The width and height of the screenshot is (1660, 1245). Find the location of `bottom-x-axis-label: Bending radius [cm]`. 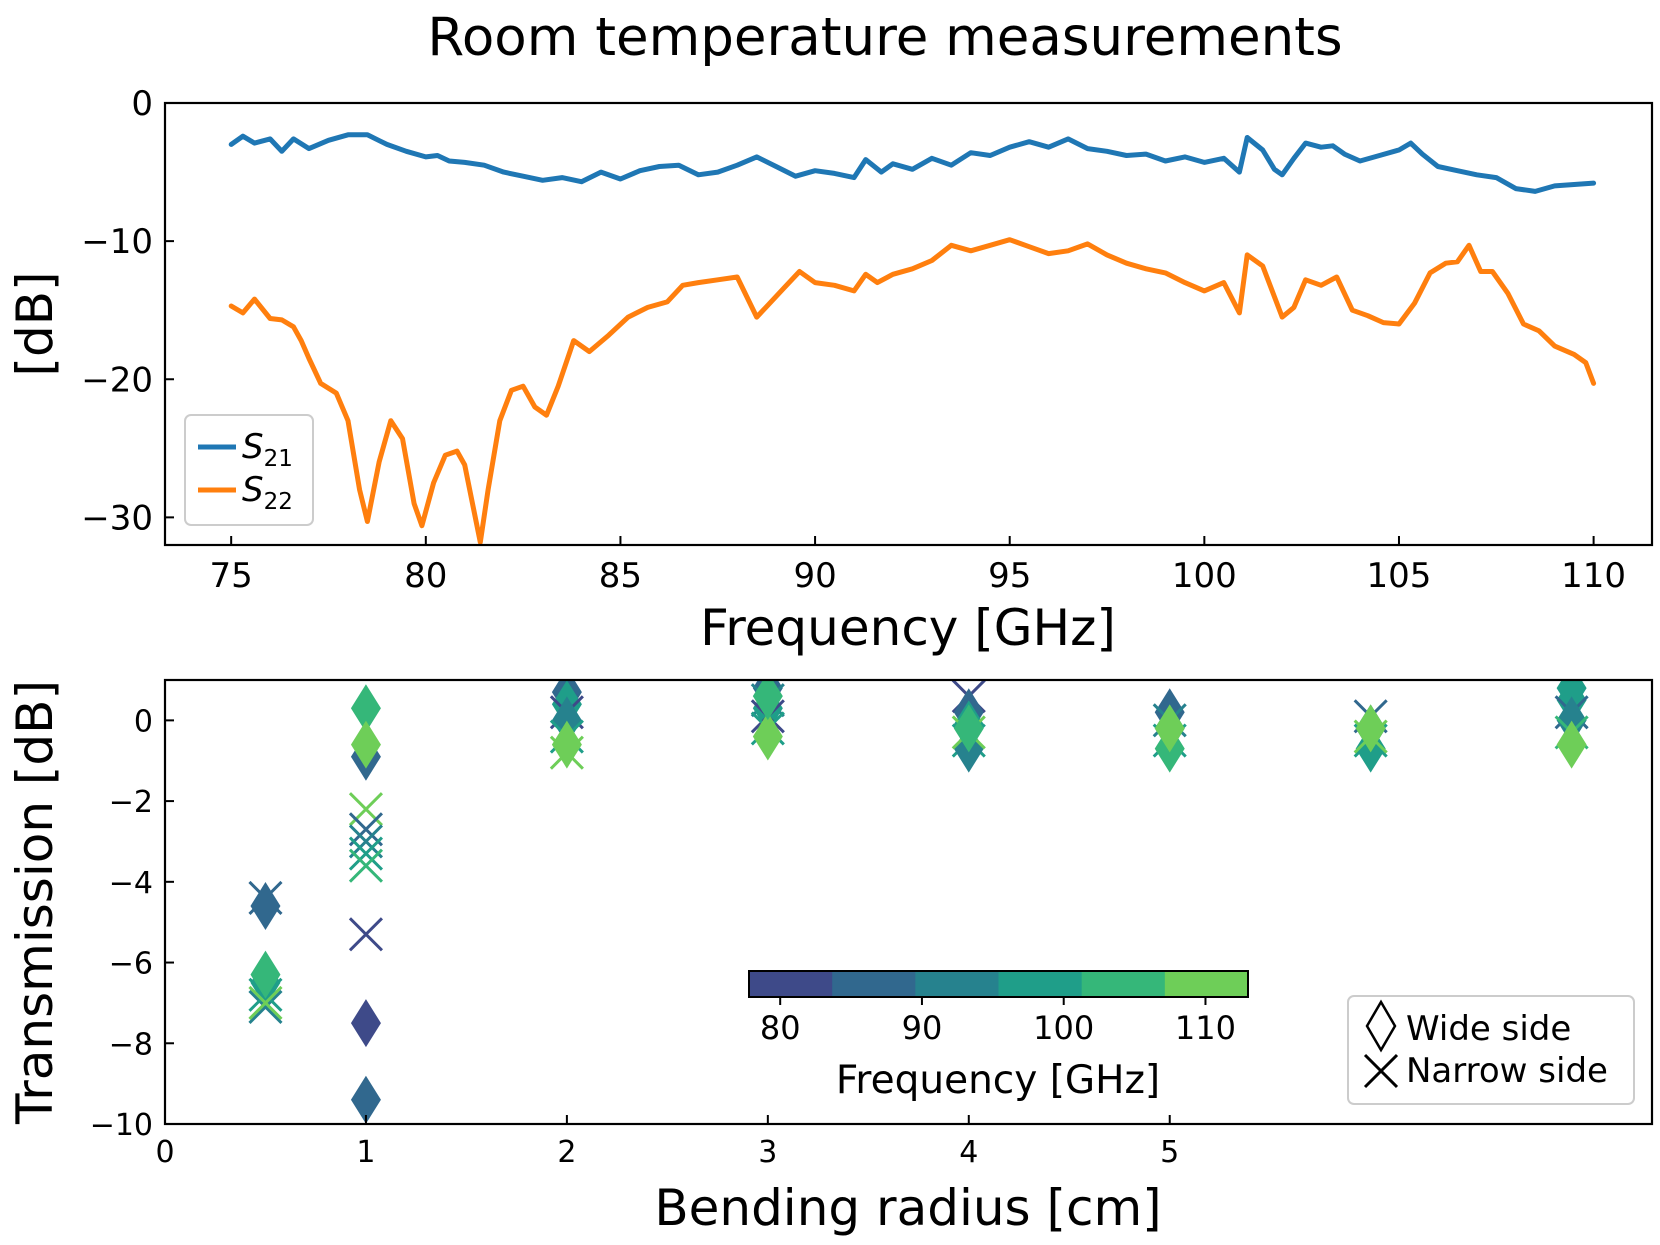

bottom-x-axis-label: Bending radius [cm] is located at coordinates (907, 1208).